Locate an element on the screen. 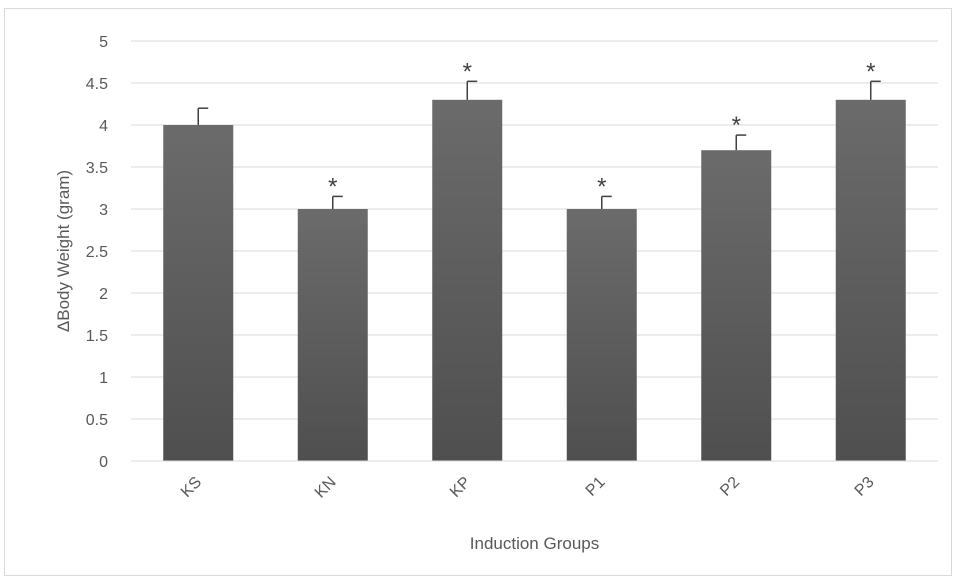  y-tick-label: 3 is located at coordinates (103, 210).